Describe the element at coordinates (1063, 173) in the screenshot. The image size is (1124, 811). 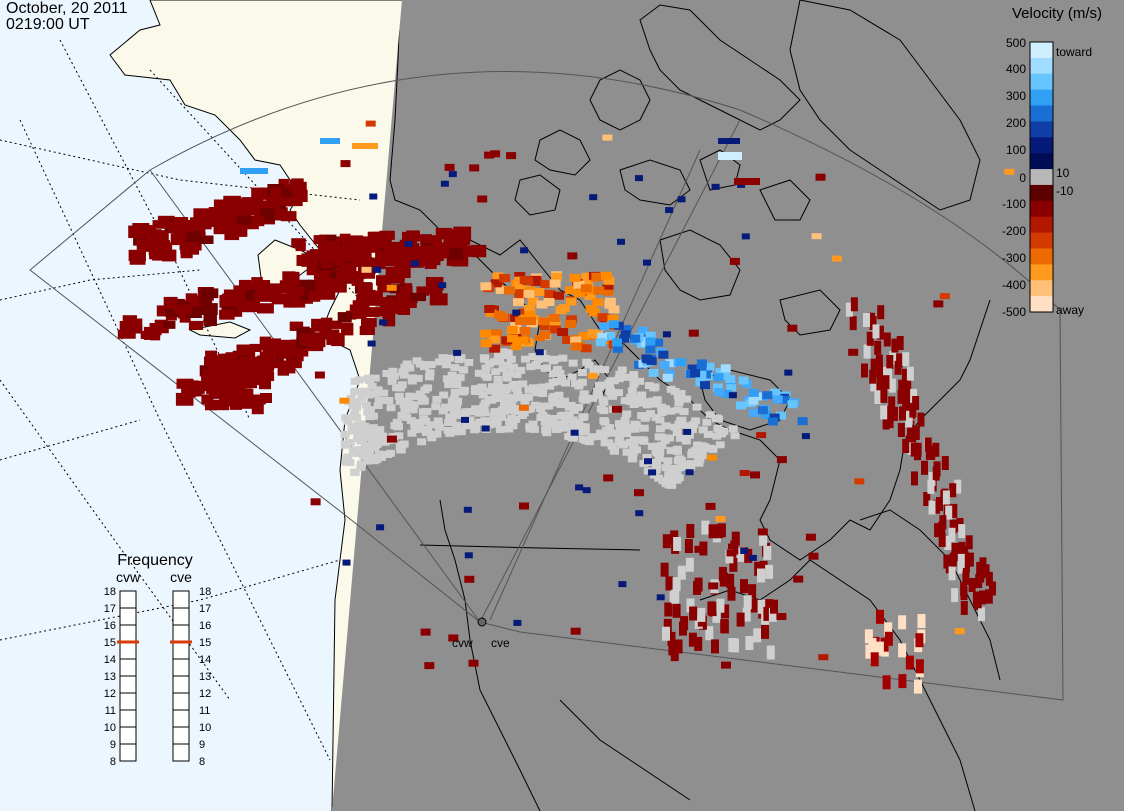
I see `colorbar-tick-label: 10` at that location.